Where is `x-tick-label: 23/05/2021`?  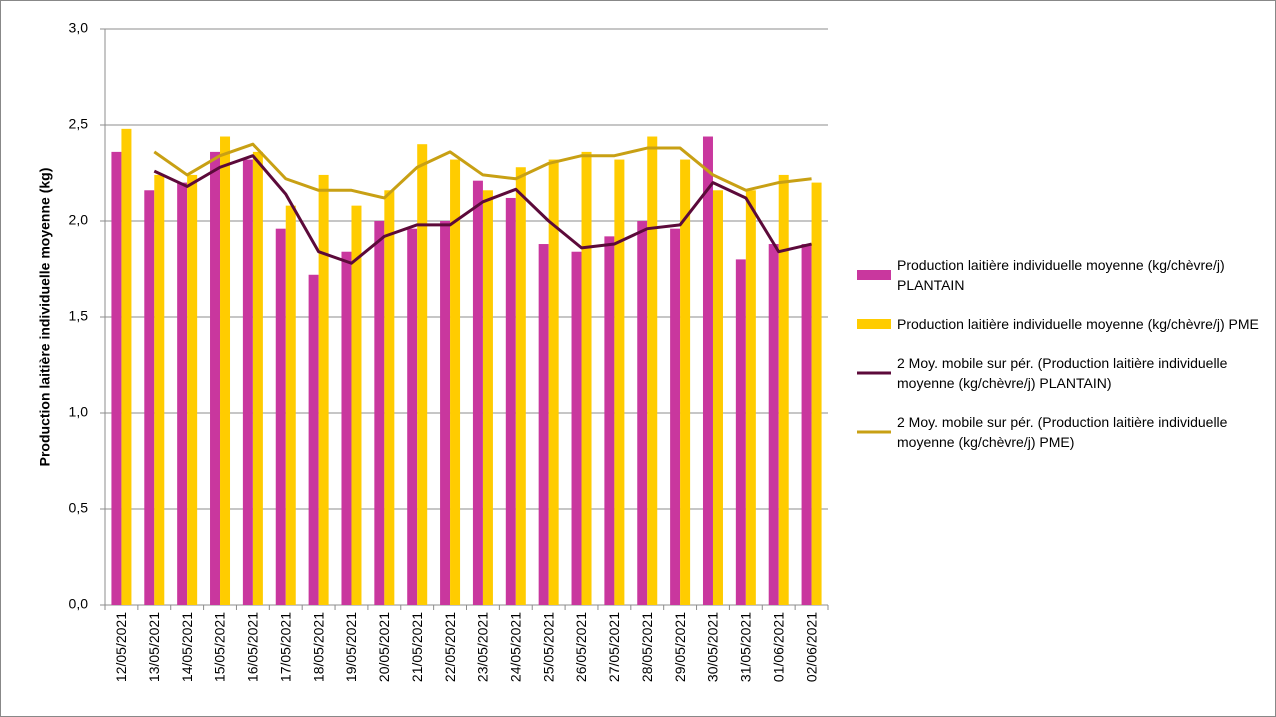 x-tick-label: 23/05/2021 is located at coordinates (483, 647).